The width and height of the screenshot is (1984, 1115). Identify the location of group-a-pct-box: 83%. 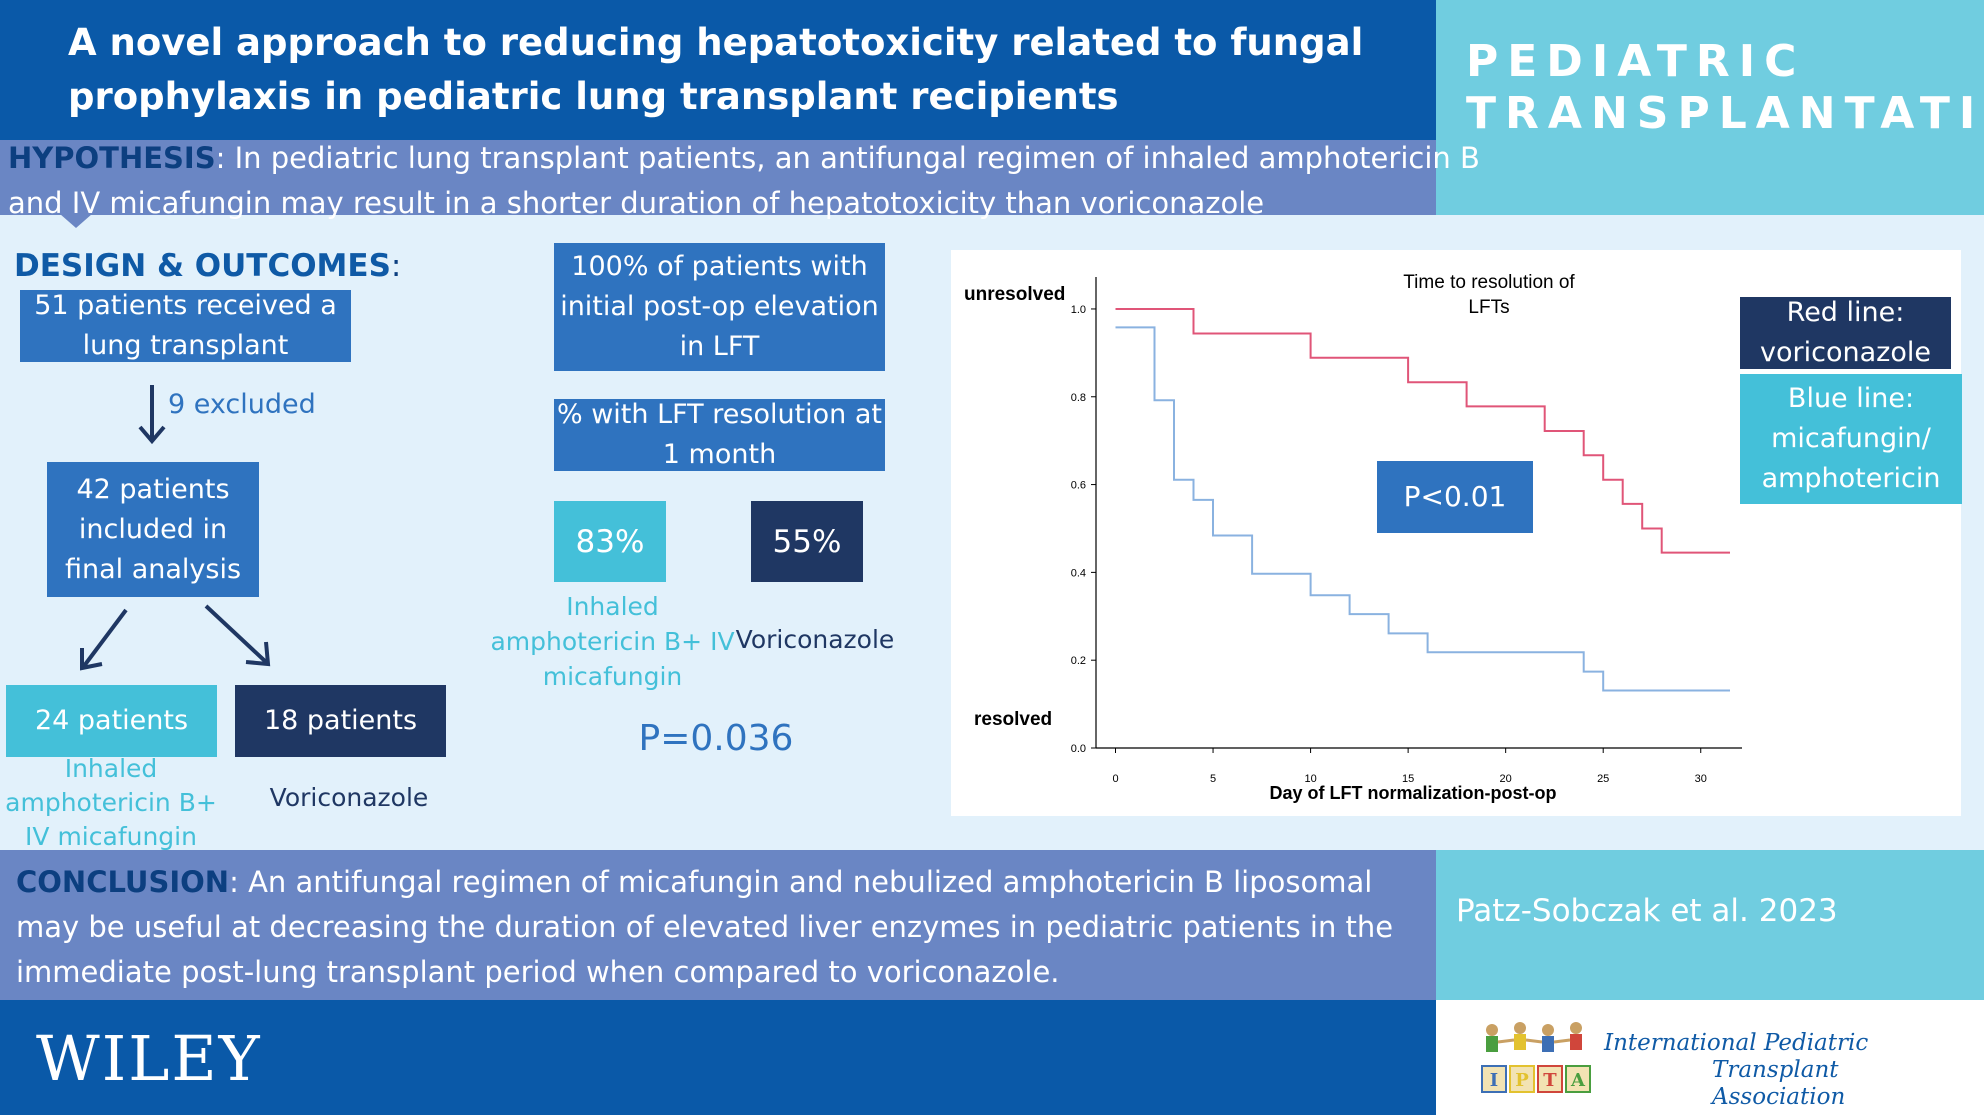
(610, 541).